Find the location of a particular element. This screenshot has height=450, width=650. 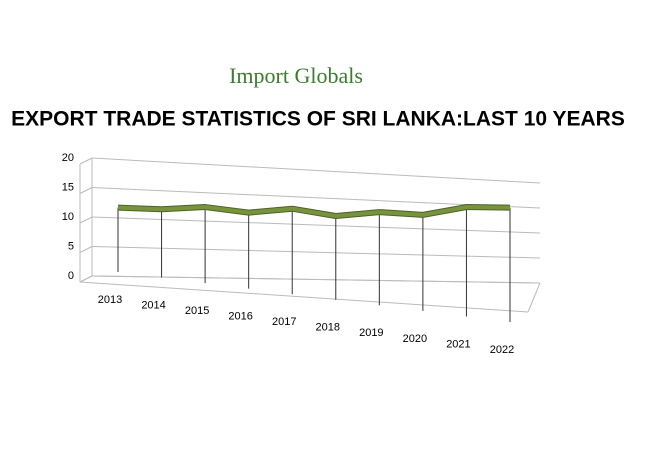

x-tick-label: 2022 is located at coordinates (502, 350).